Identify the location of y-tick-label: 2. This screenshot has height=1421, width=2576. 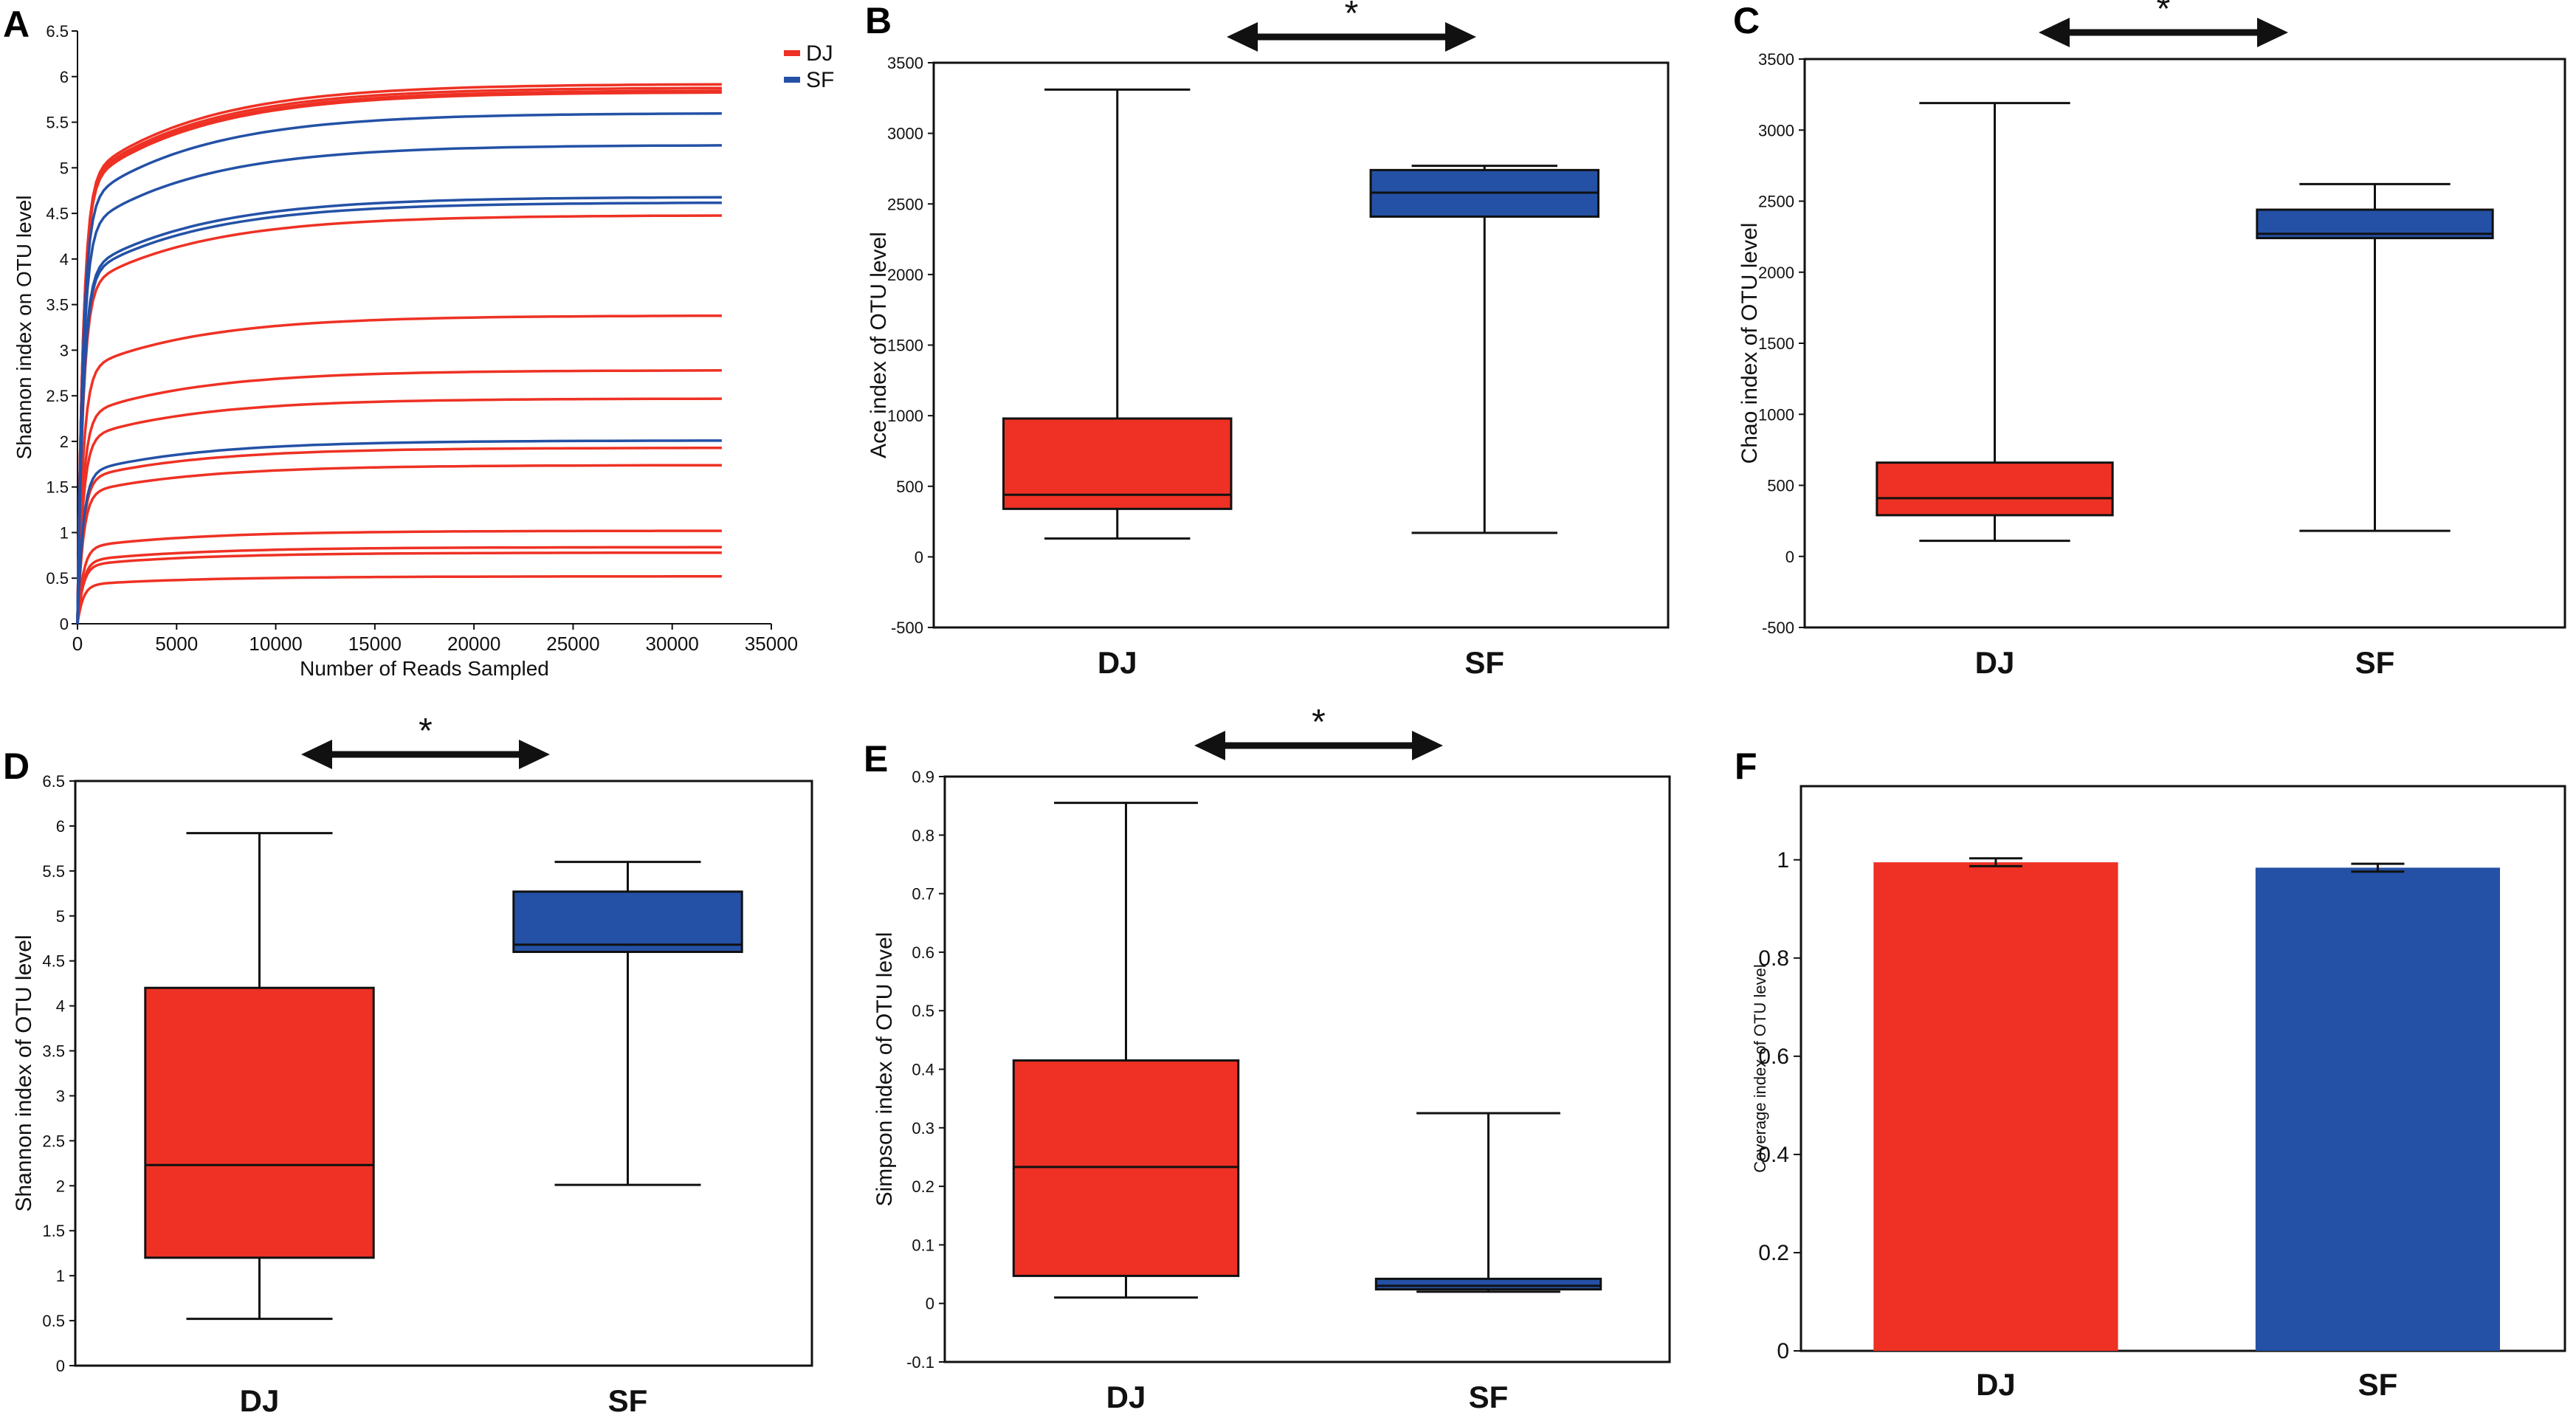
(61, 1186).